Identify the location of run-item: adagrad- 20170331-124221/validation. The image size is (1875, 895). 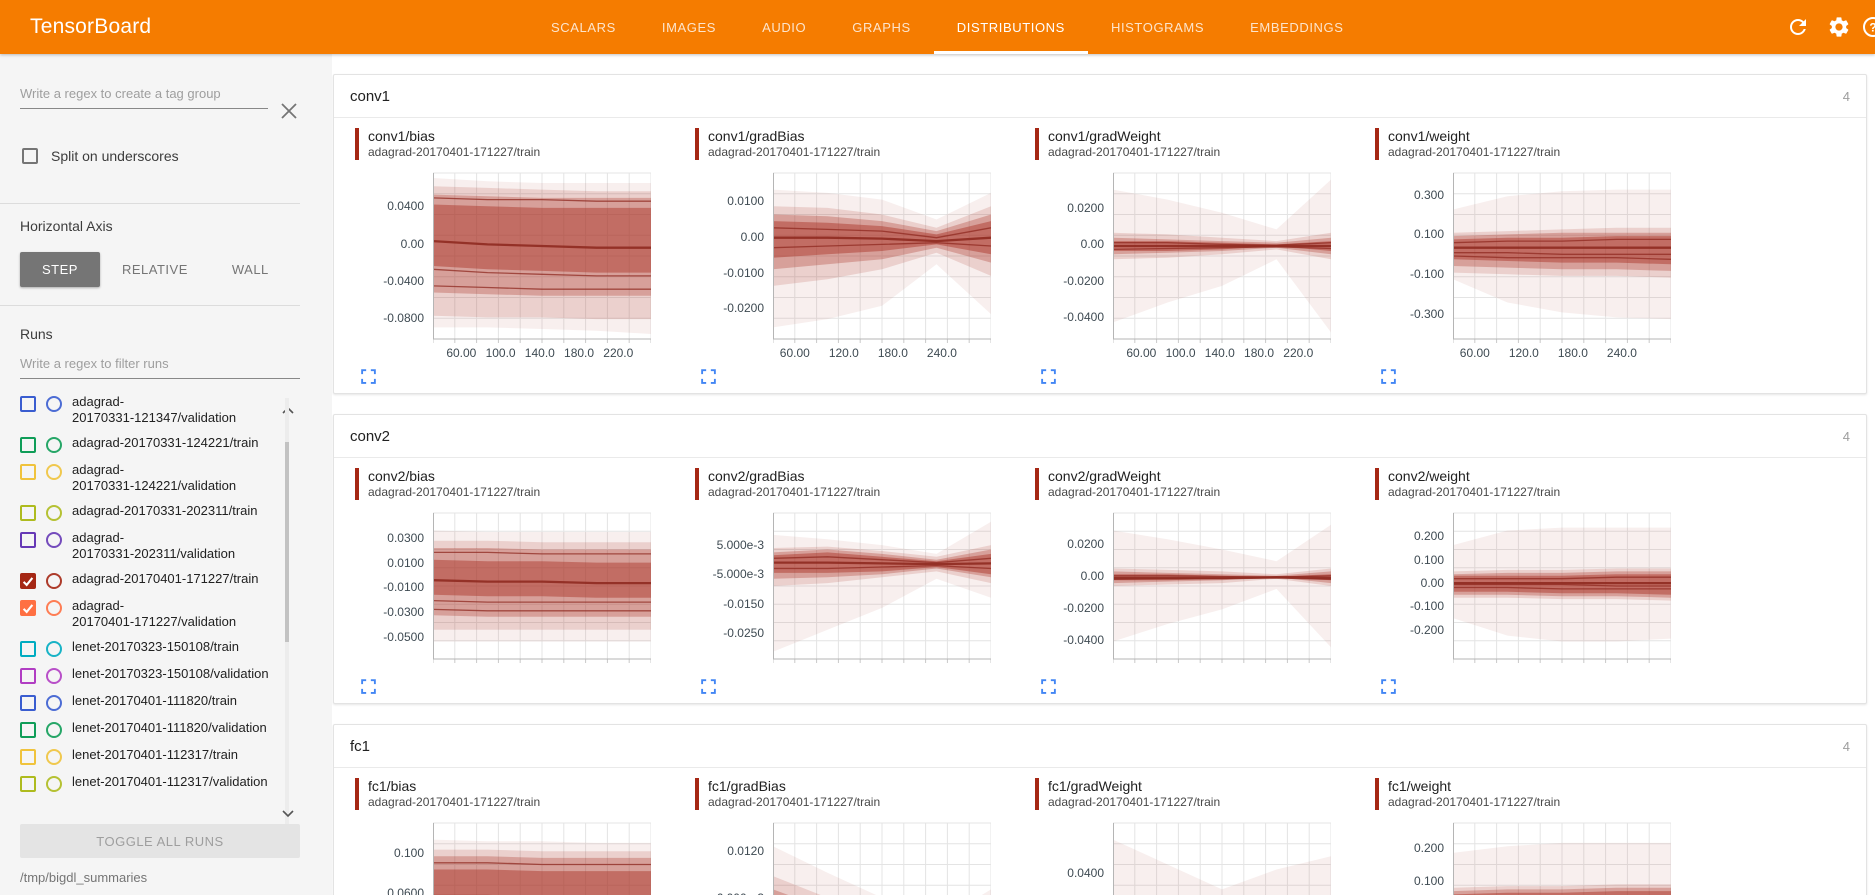
(150, 478).